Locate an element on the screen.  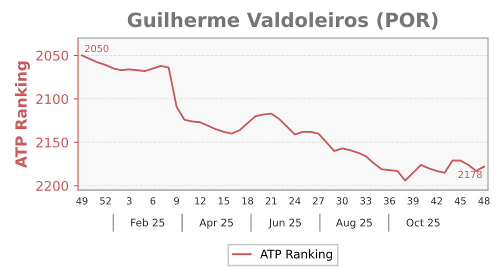
x-tick-label: 49 is located at coordinates (82, 201).